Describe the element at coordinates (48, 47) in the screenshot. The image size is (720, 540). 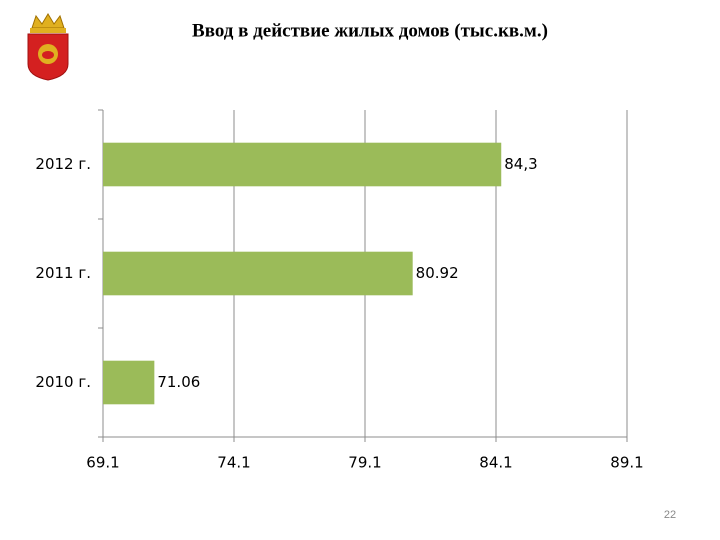
I see `emblem` at that location.